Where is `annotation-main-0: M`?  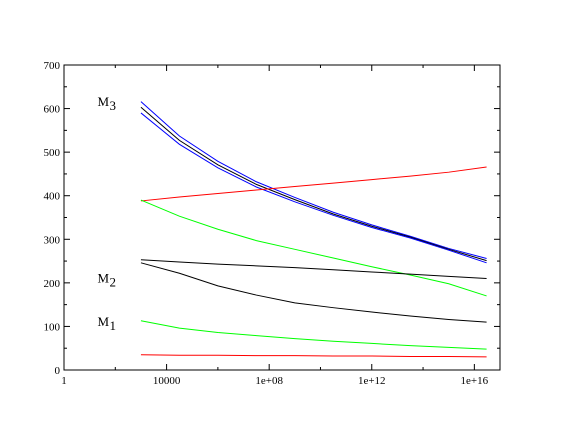
annotation-main-0: M is located at coordinates (104, 101).